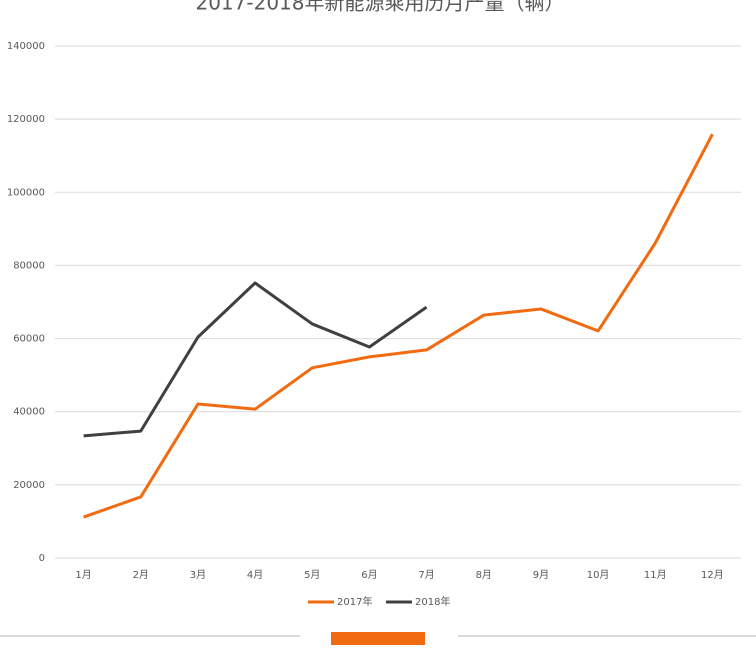 This screenshot has height=660, width=756. What do you see at coordinates (26, 192) in the screenshot?
I see `y-tick-label: 100000` at bounding box center [26, 192].